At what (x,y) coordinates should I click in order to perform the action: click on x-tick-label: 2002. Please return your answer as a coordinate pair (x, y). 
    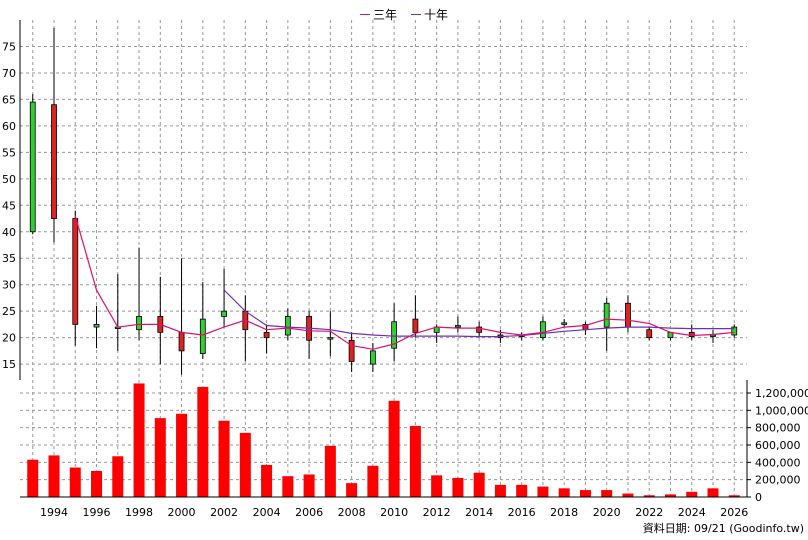
    Looking at the image, I should click on (224, 512).